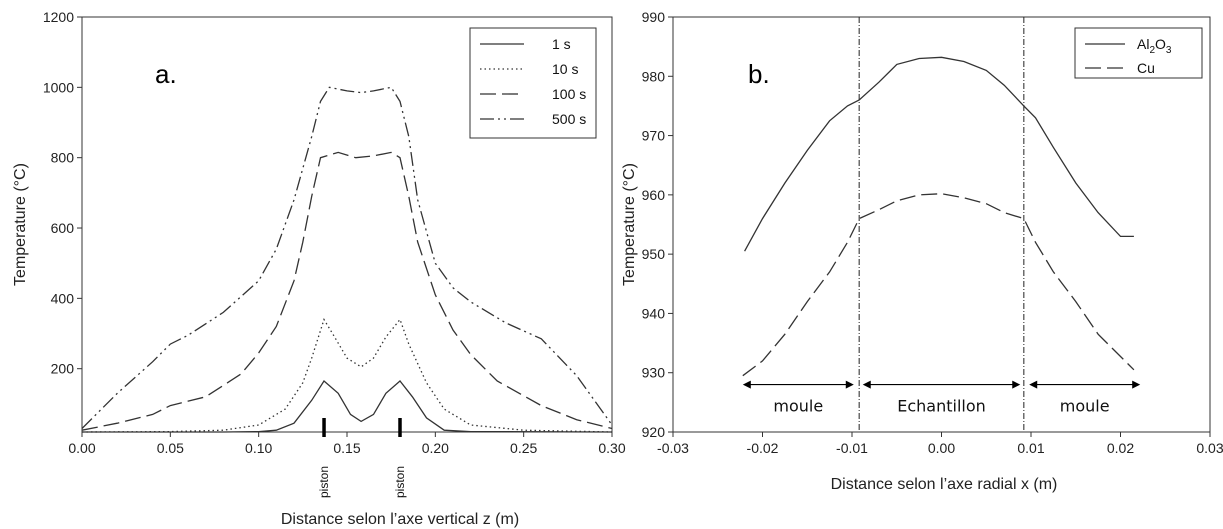 The image size is (1223, 529). Describe the element at coordinates (63, 369) in the screenshot. I see `y-tick-label: 200` at that location.